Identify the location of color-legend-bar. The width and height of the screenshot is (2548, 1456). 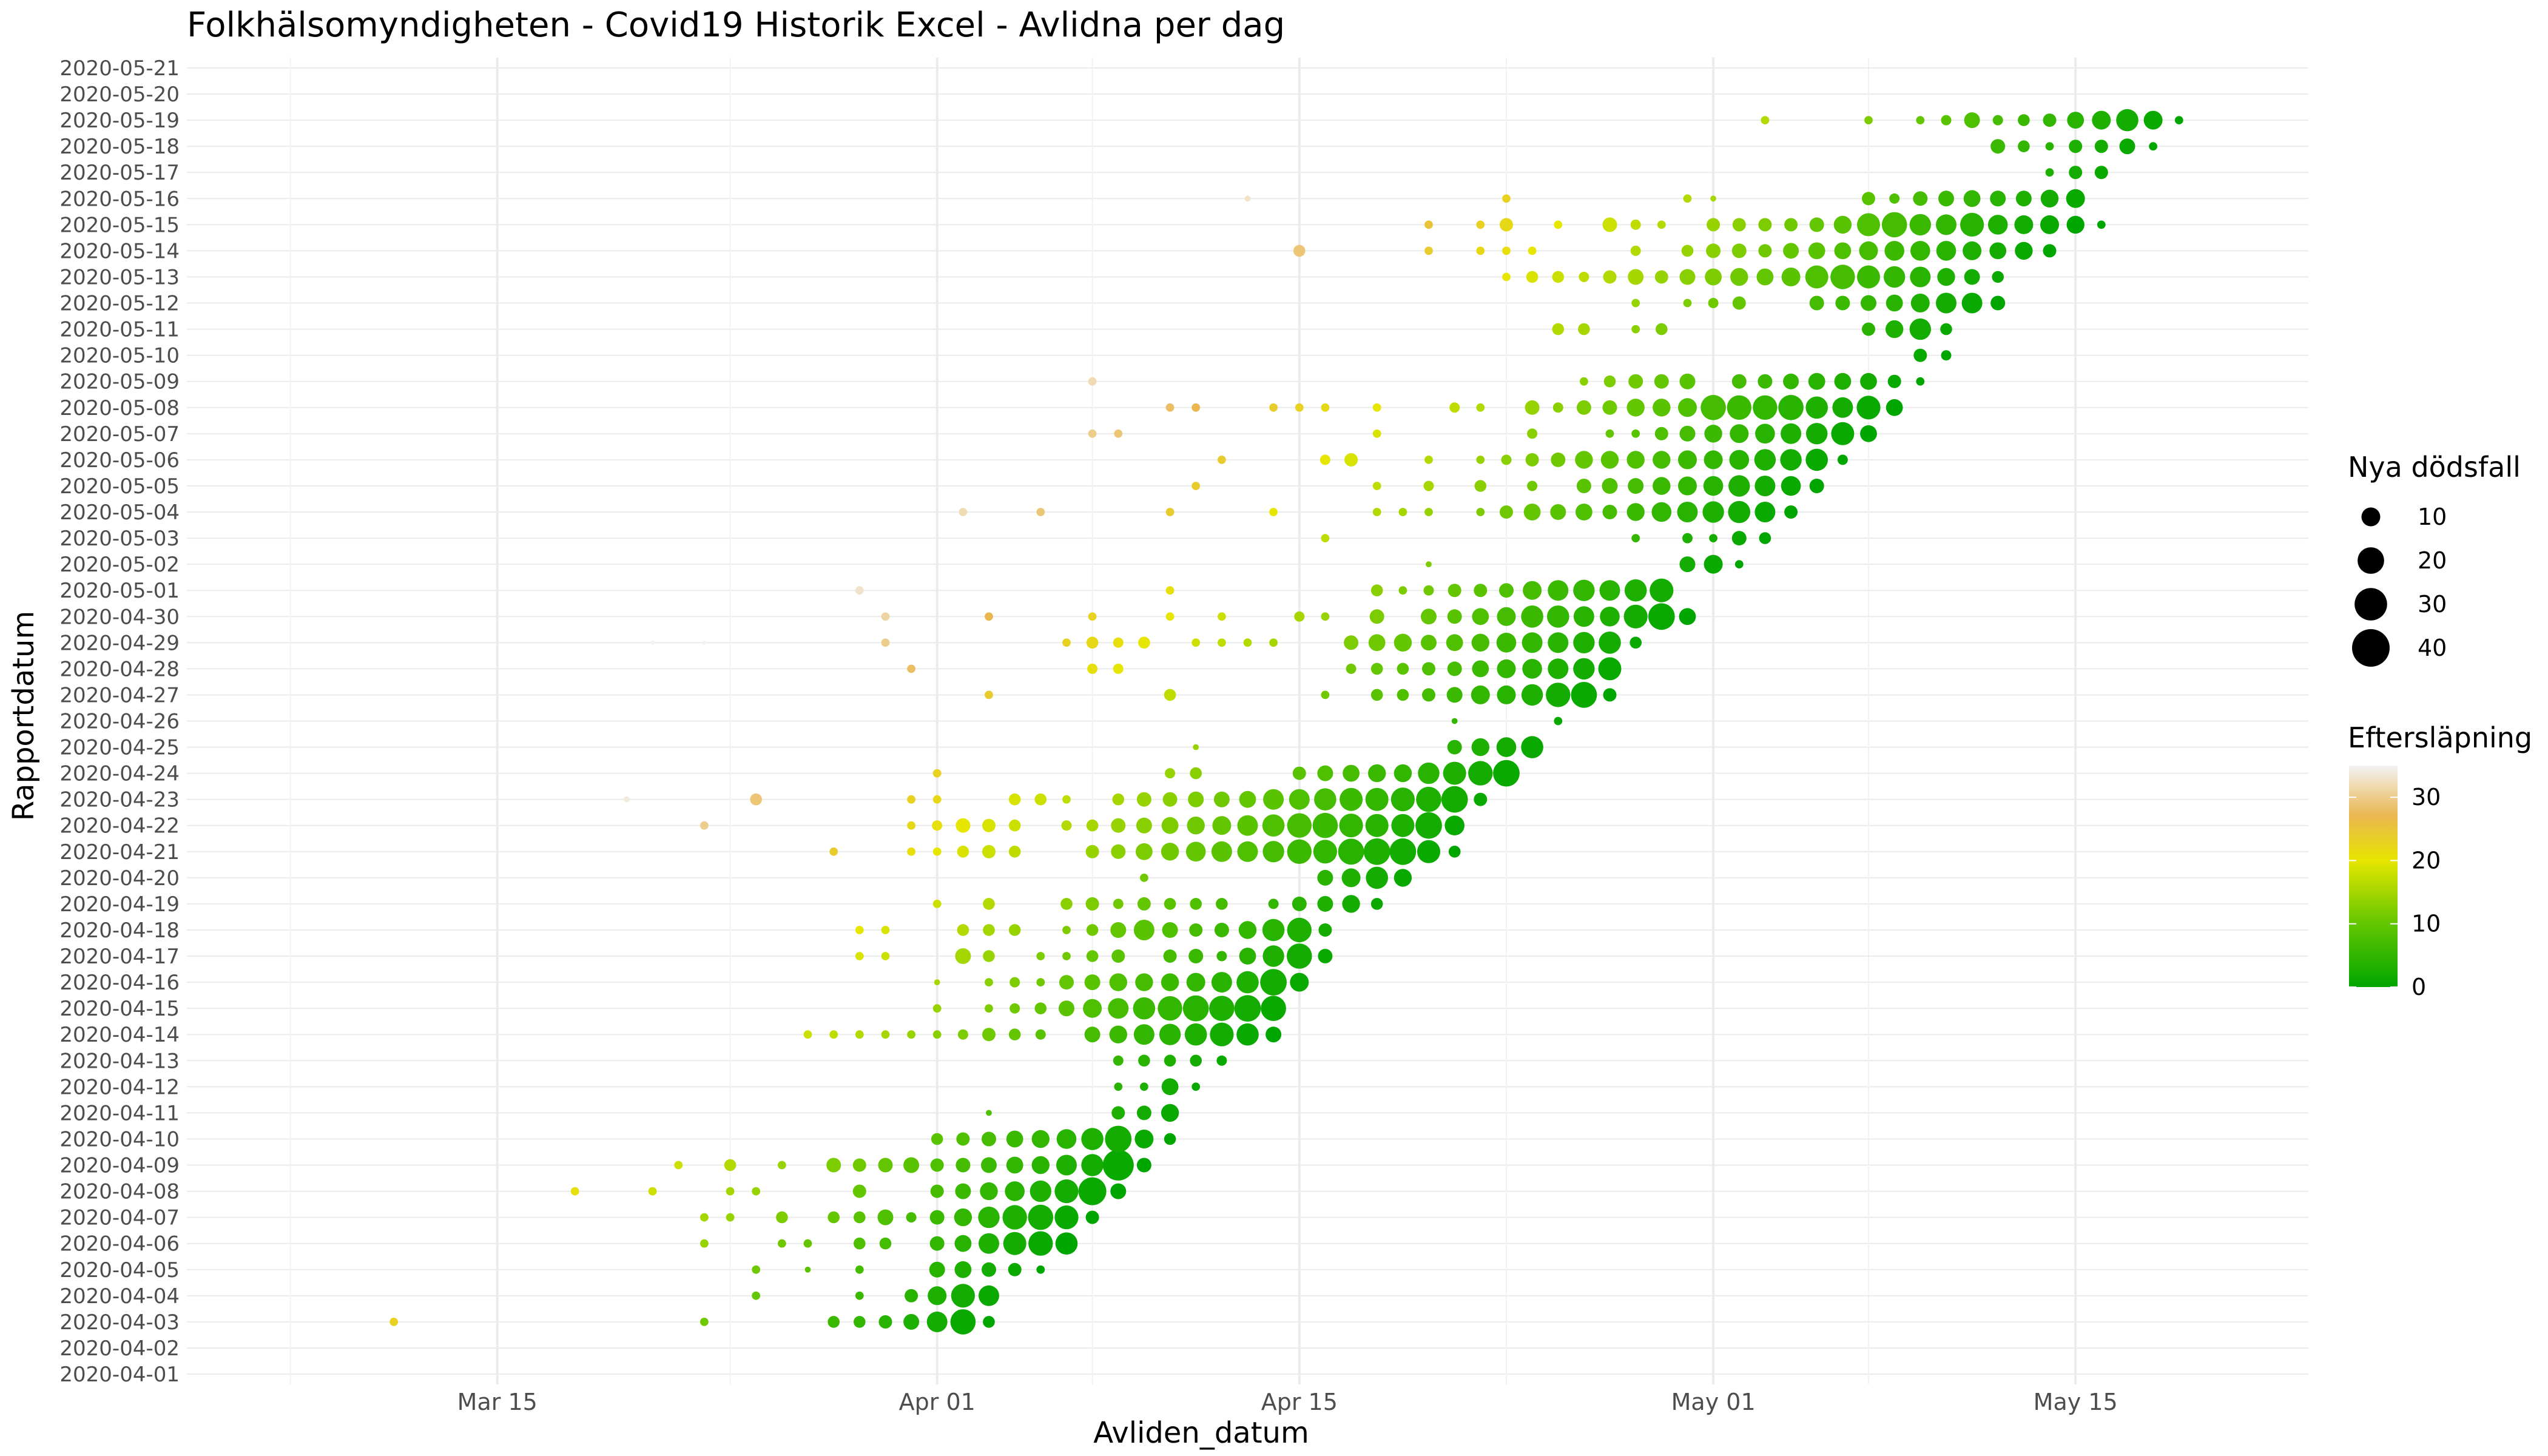
(2373, 876).